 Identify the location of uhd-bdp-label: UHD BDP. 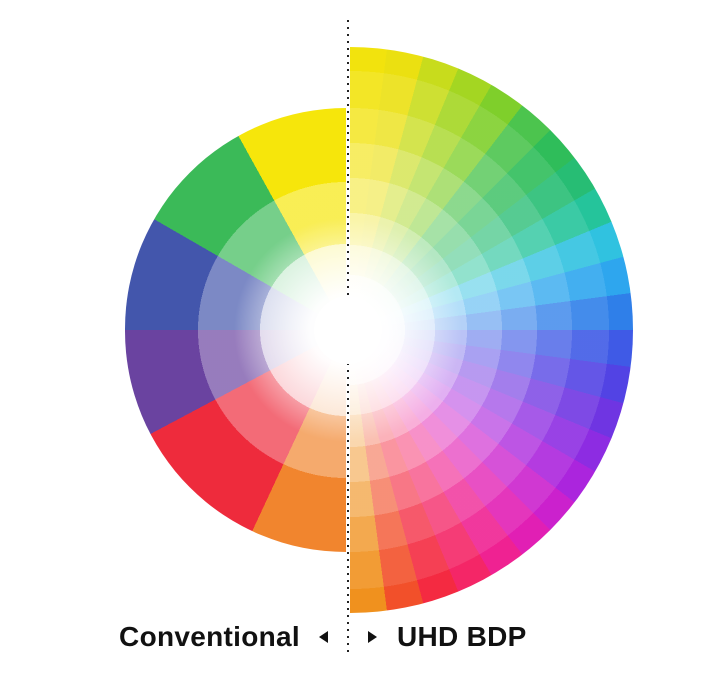
(462, 636).